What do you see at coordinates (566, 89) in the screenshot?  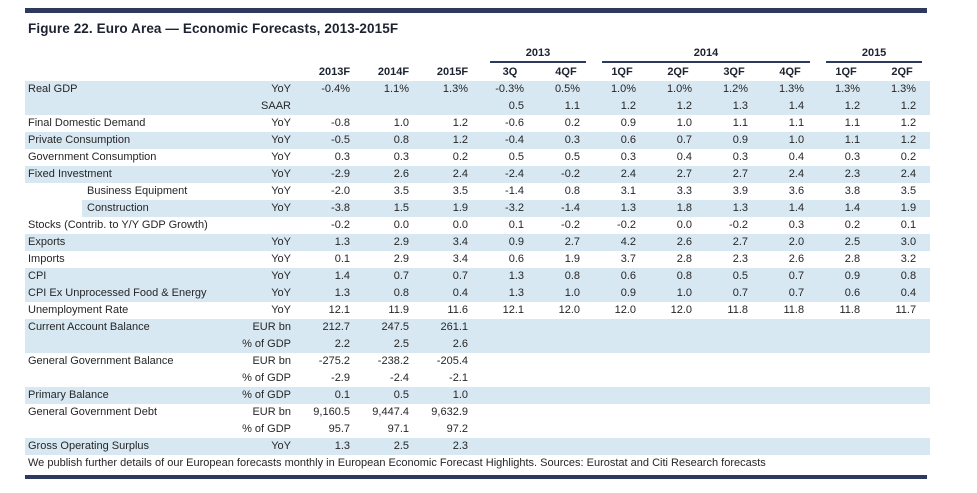 I see `value-cell: 0.5%` at bounding box center [566, 89].